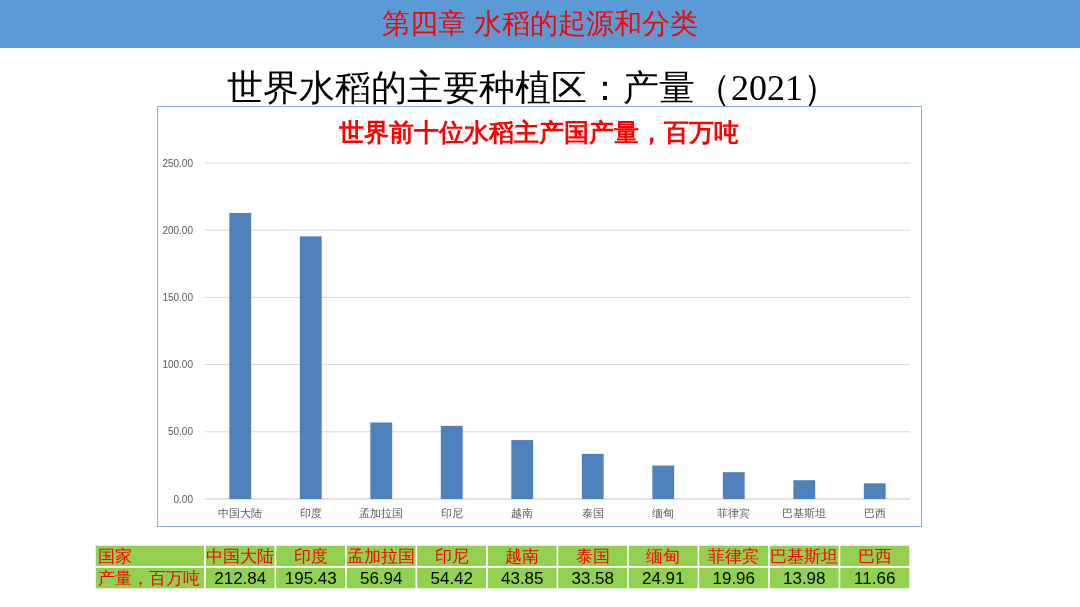  I want to click on data-label: 54.42, so click(452, 578).